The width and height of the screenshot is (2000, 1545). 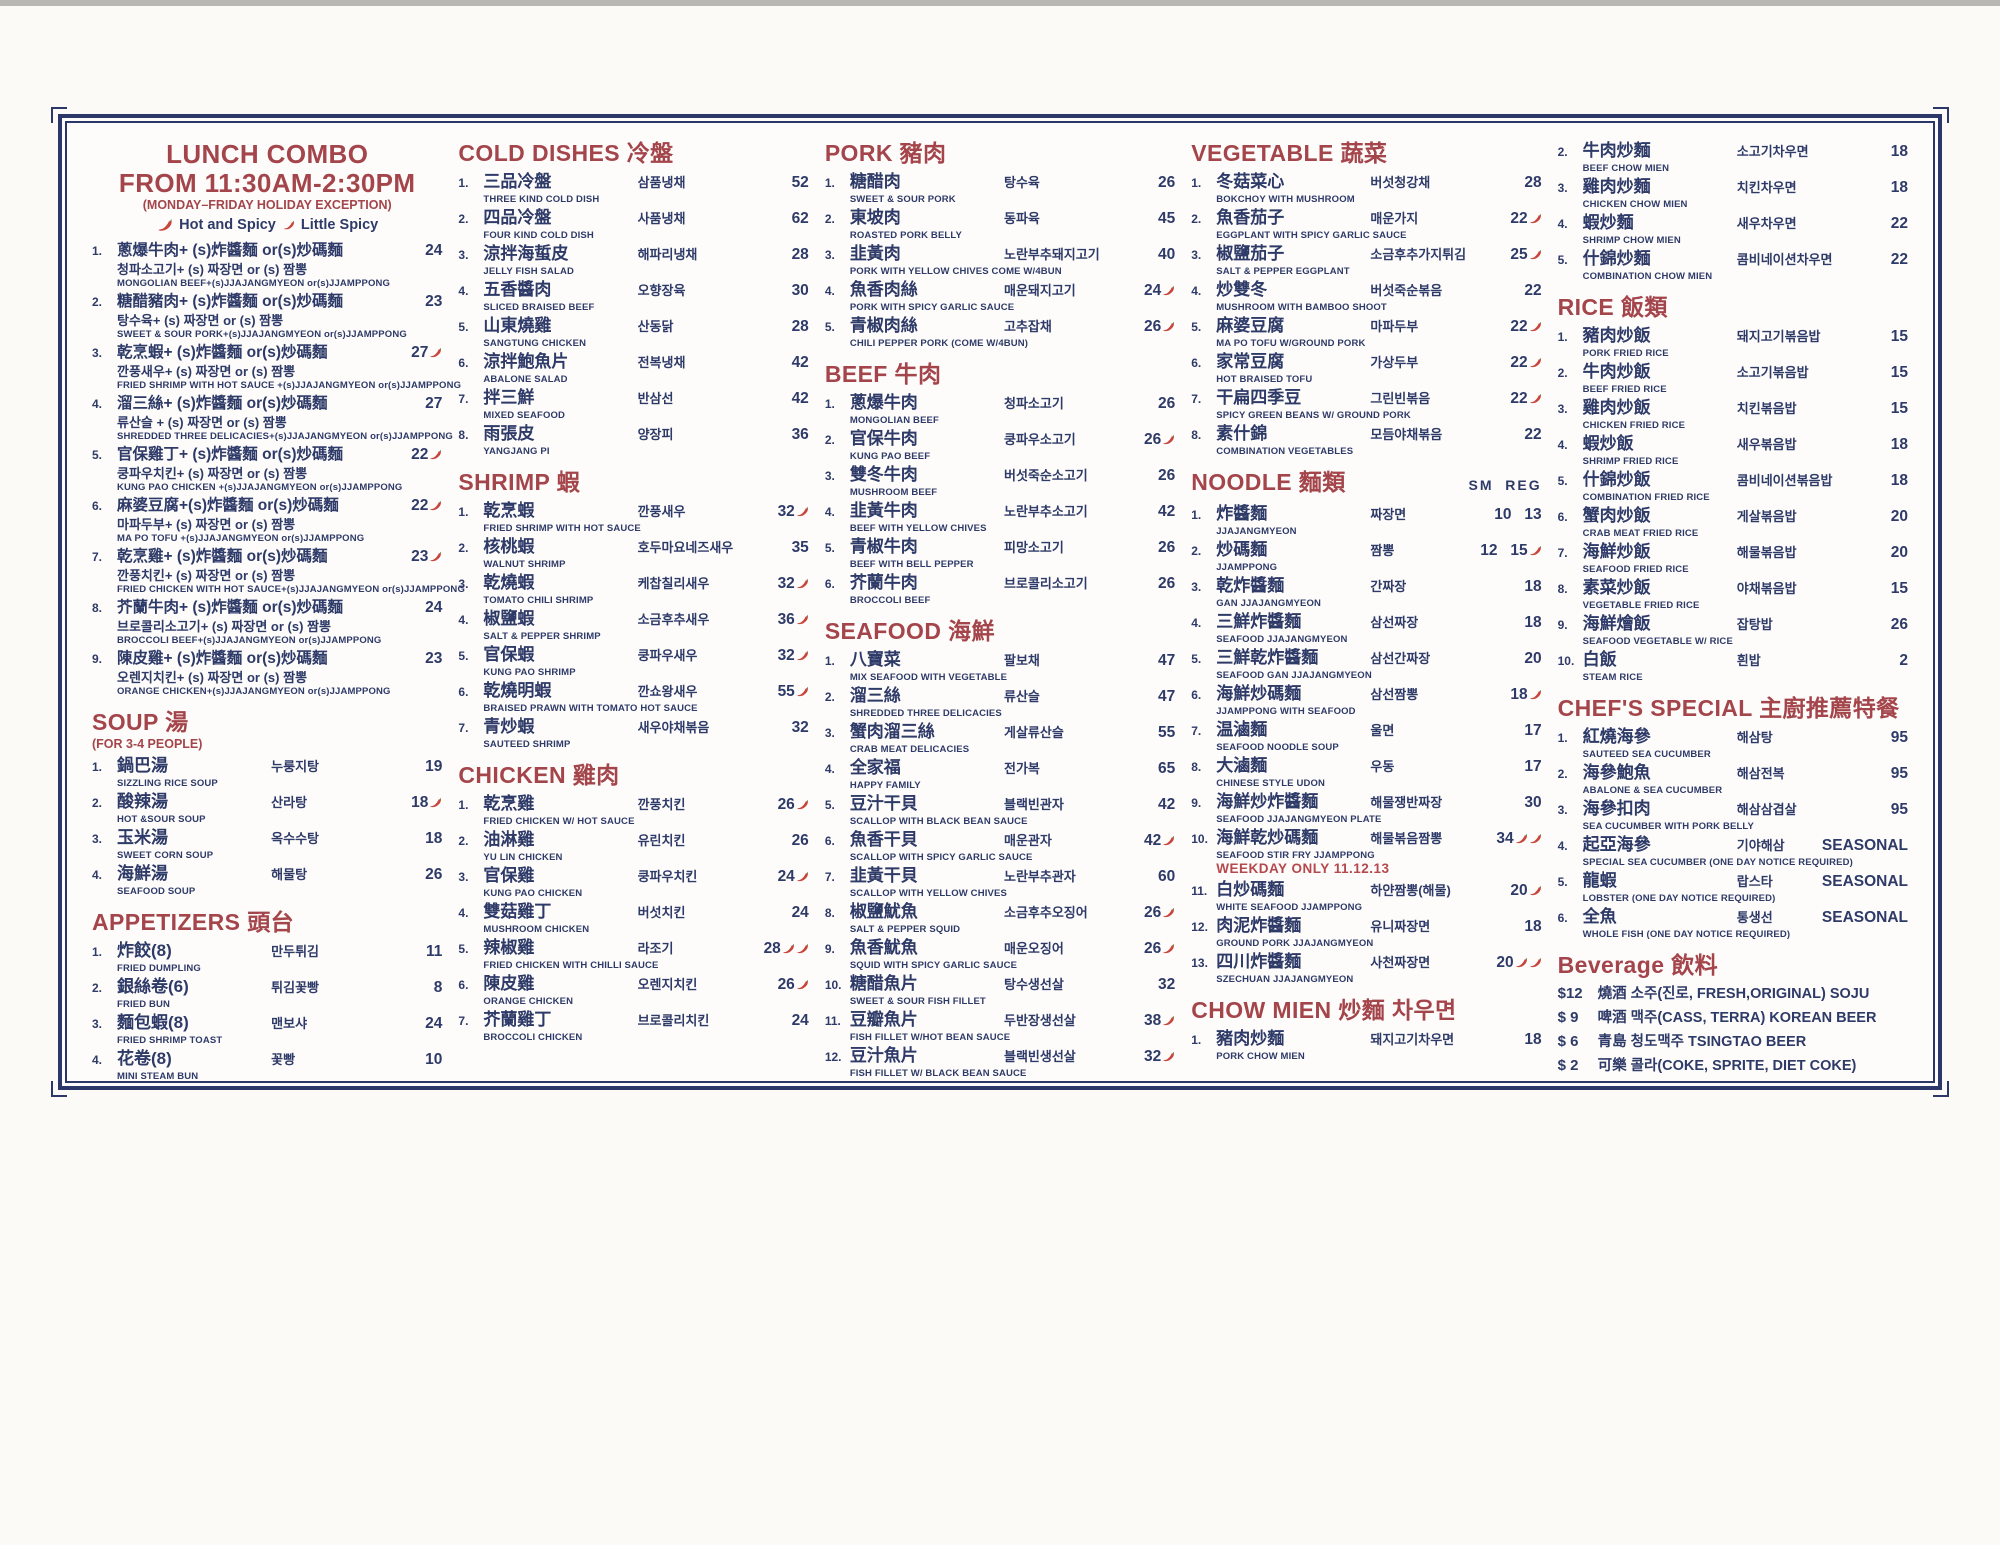 What do you see at coordinates (1166, 254) in the screenshot?
I see `item-price: 40` at bounding box center [1166, 254].